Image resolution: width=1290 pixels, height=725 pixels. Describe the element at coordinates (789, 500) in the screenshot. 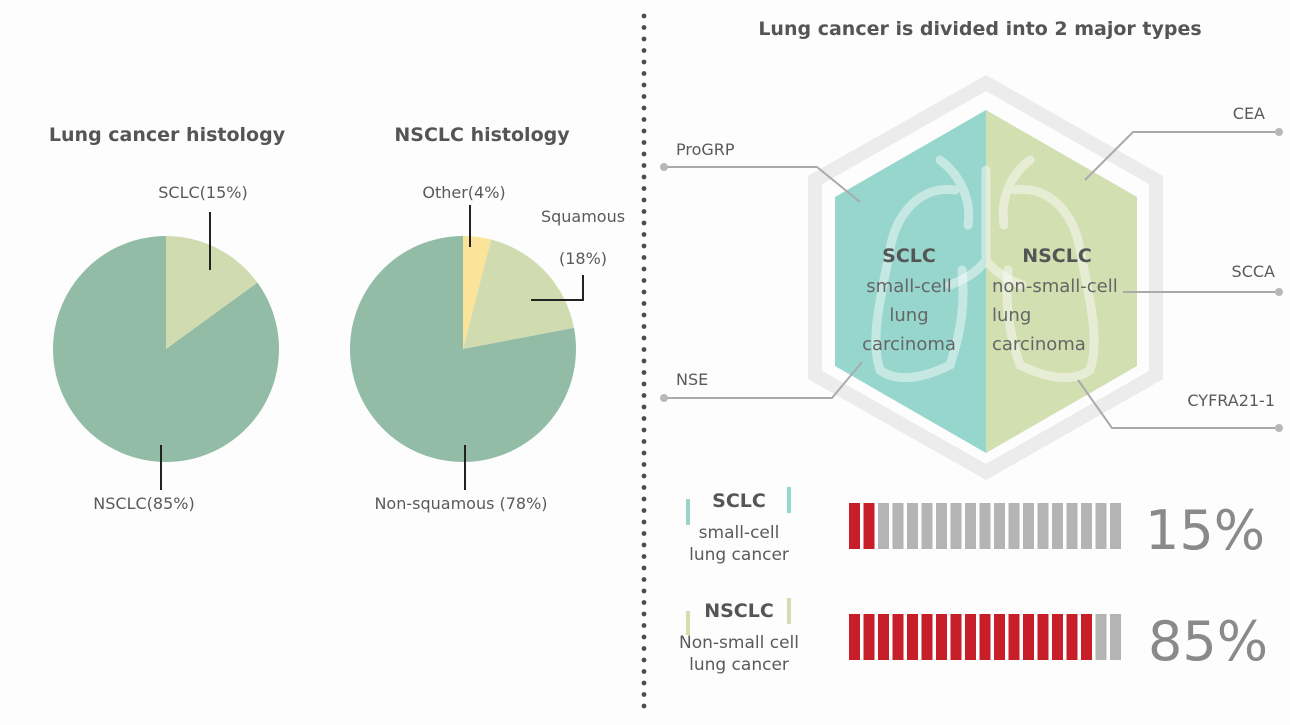

I see `sclc-accent-right` at that location.